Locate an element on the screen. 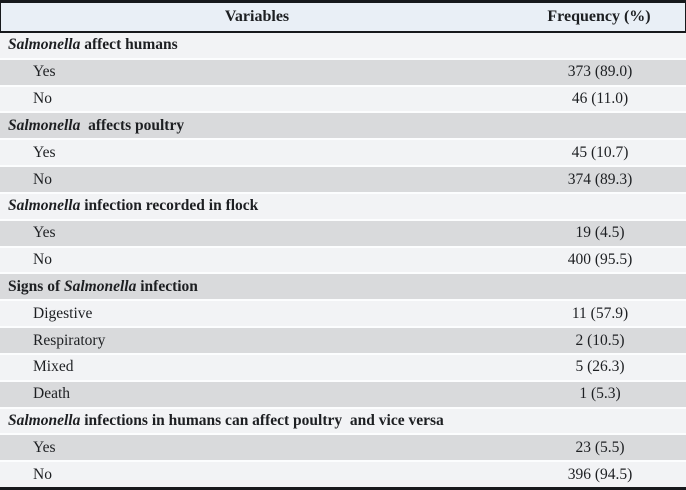 Image resolution: width=686 pixels, height=490 pixels. row-label: Death is located at coordinates (52, 394).